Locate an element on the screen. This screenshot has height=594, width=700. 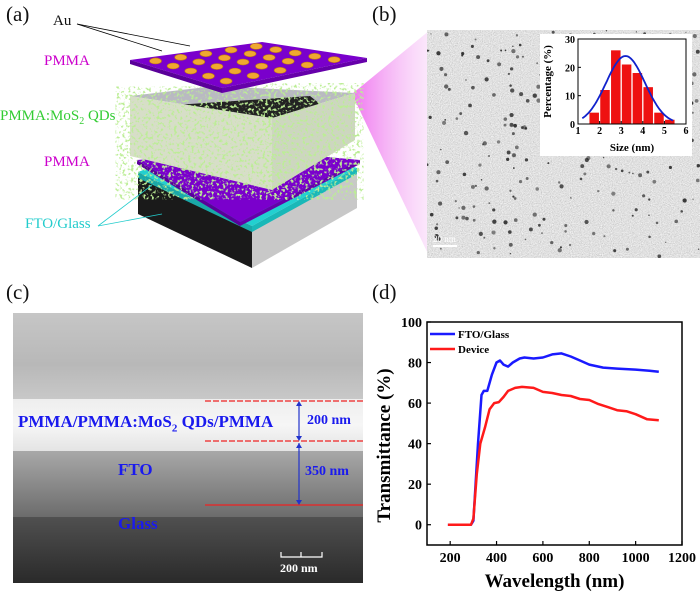
x-tick-label: 1 is located at coordinates (578, 131).